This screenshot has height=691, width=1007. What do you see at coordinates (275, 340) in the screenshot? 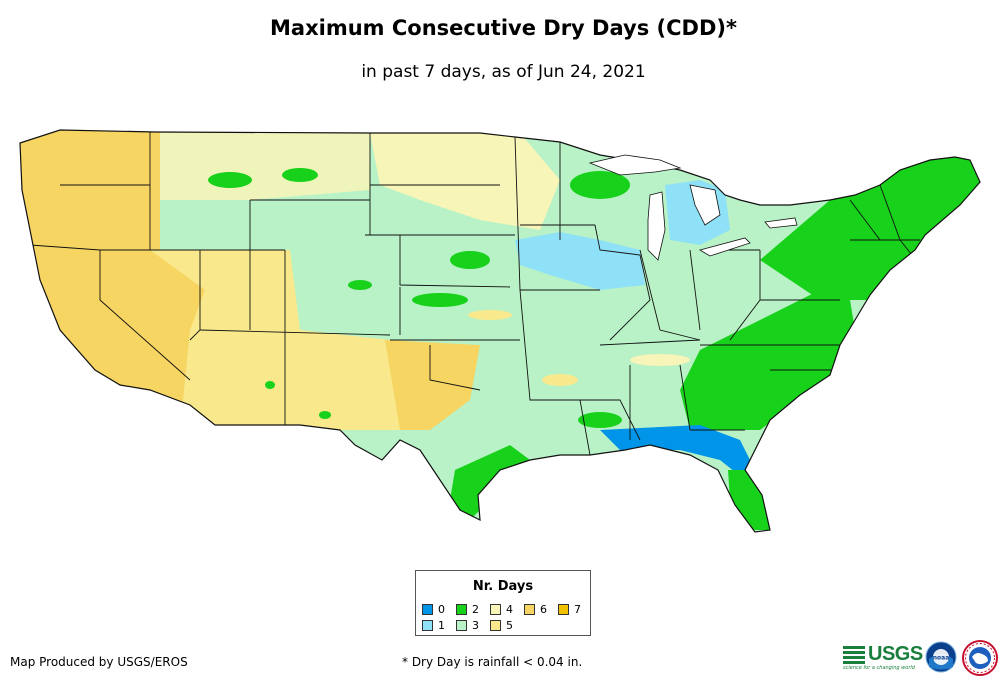
I see `region-southwest-5-days` at bounding box center [275, 340].